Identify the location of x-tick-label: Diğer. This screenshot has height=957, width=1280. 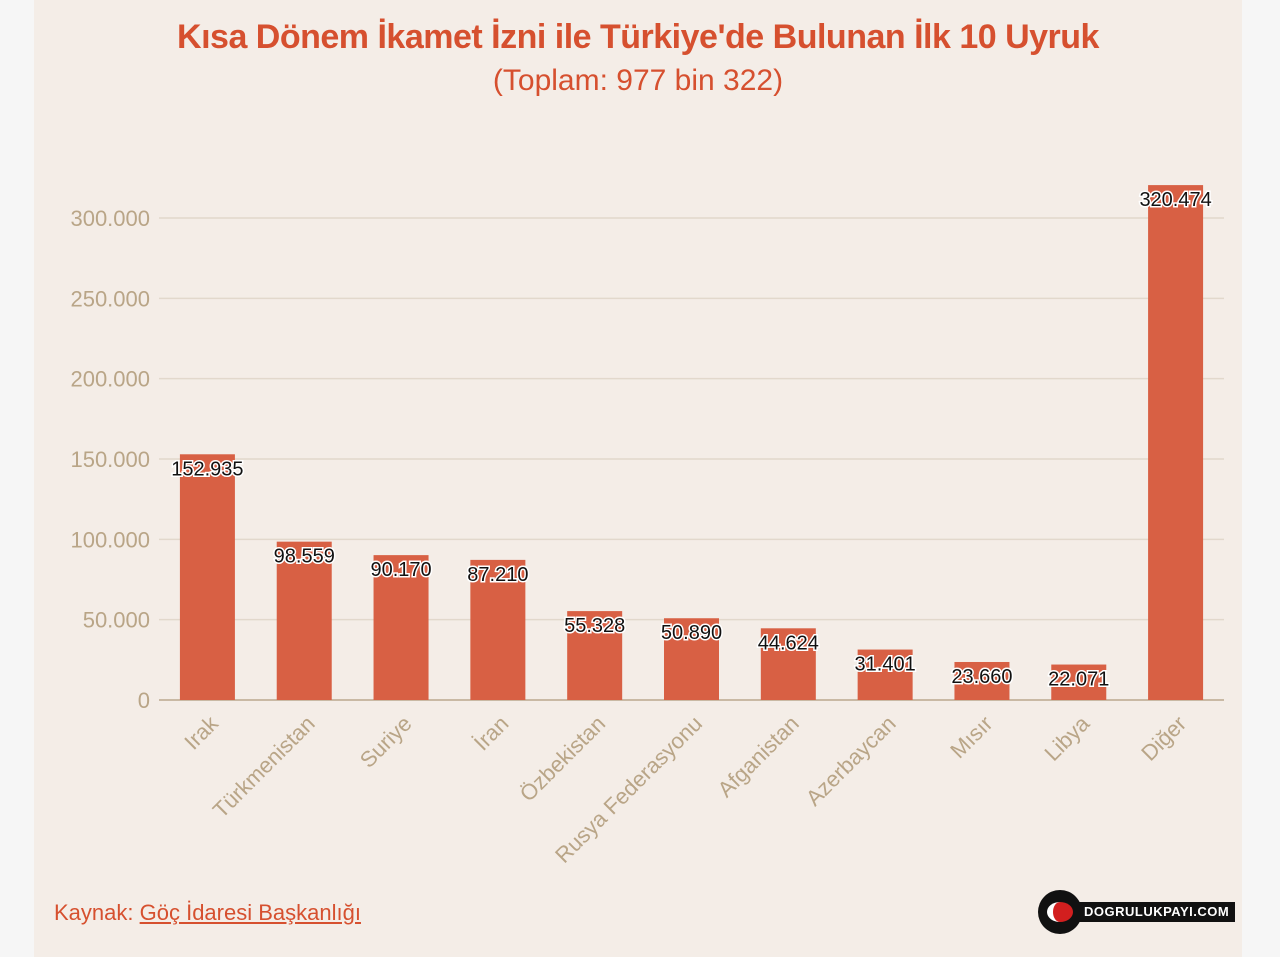
(1163, 738).